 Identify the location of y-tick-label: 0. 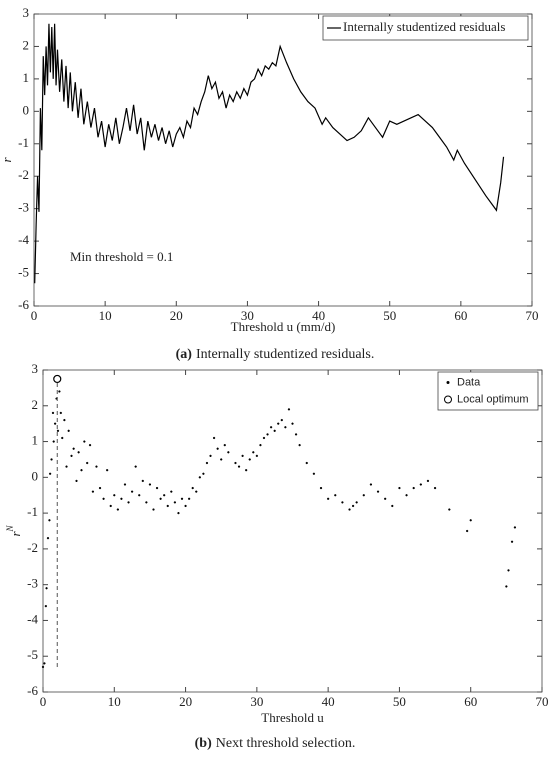
(35, 475).